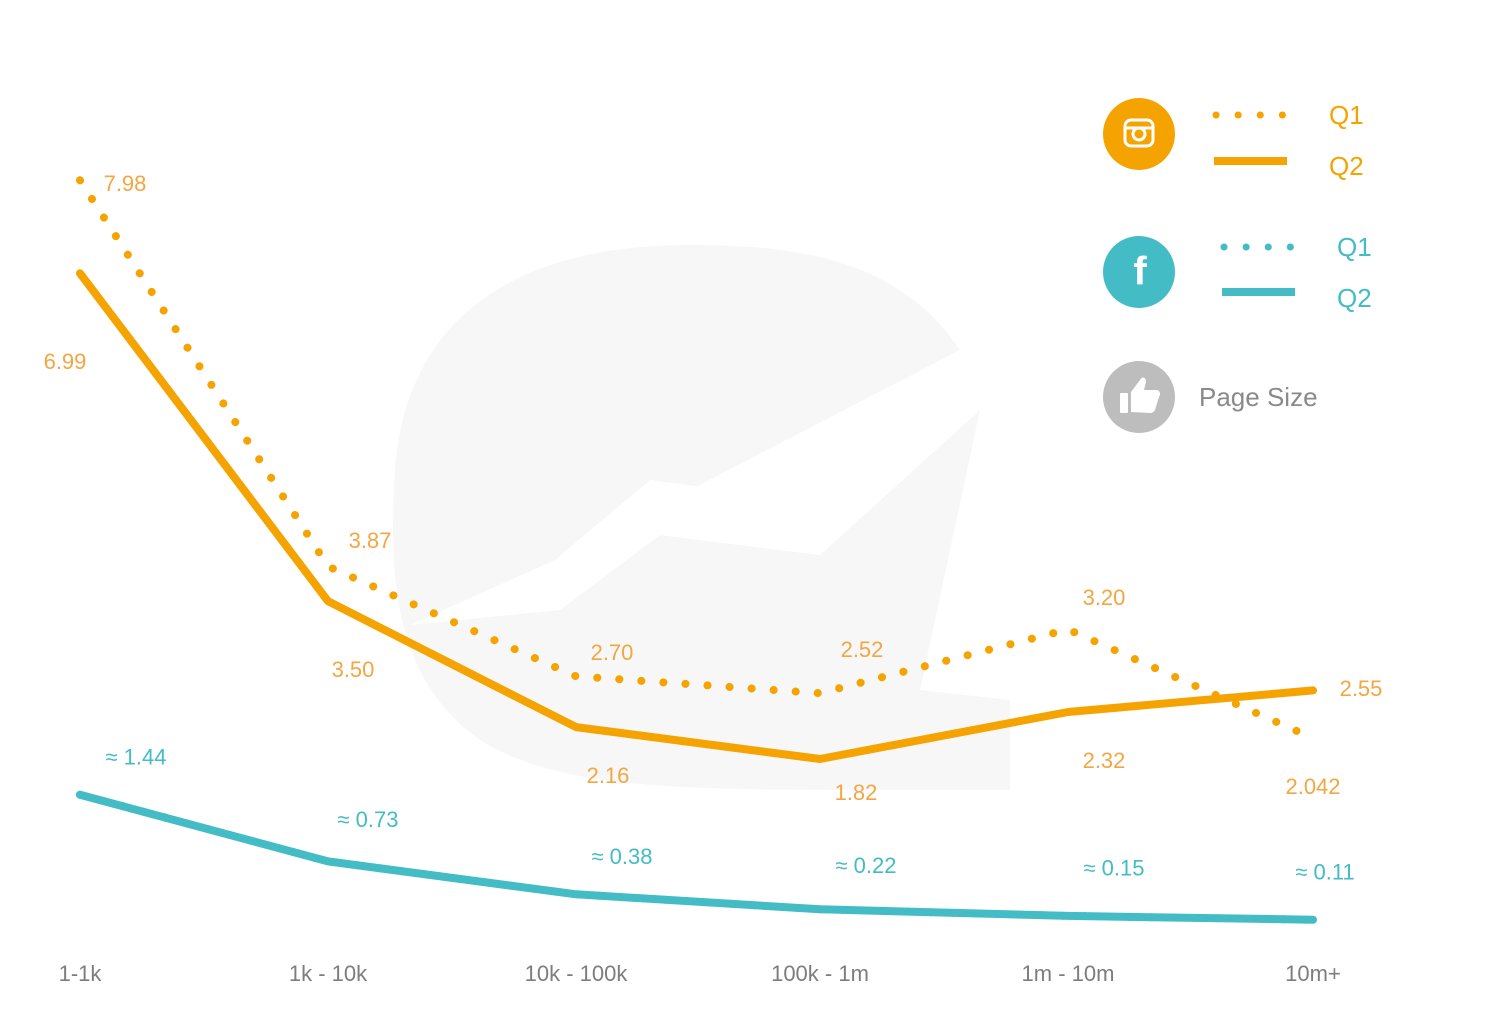 The image size is (1493, 1017). What do you see at coordinates (1068, 973) in the screenshot?
I see `x-tick-label: 1m - 10m` at bounding box center [1068, 973].